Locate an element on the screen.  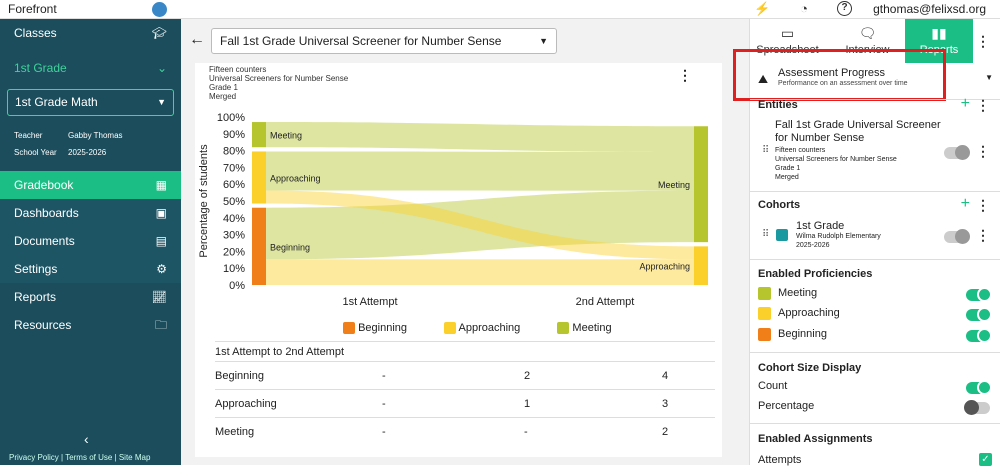
percentage-toggle is located at coordinates (977, 407).